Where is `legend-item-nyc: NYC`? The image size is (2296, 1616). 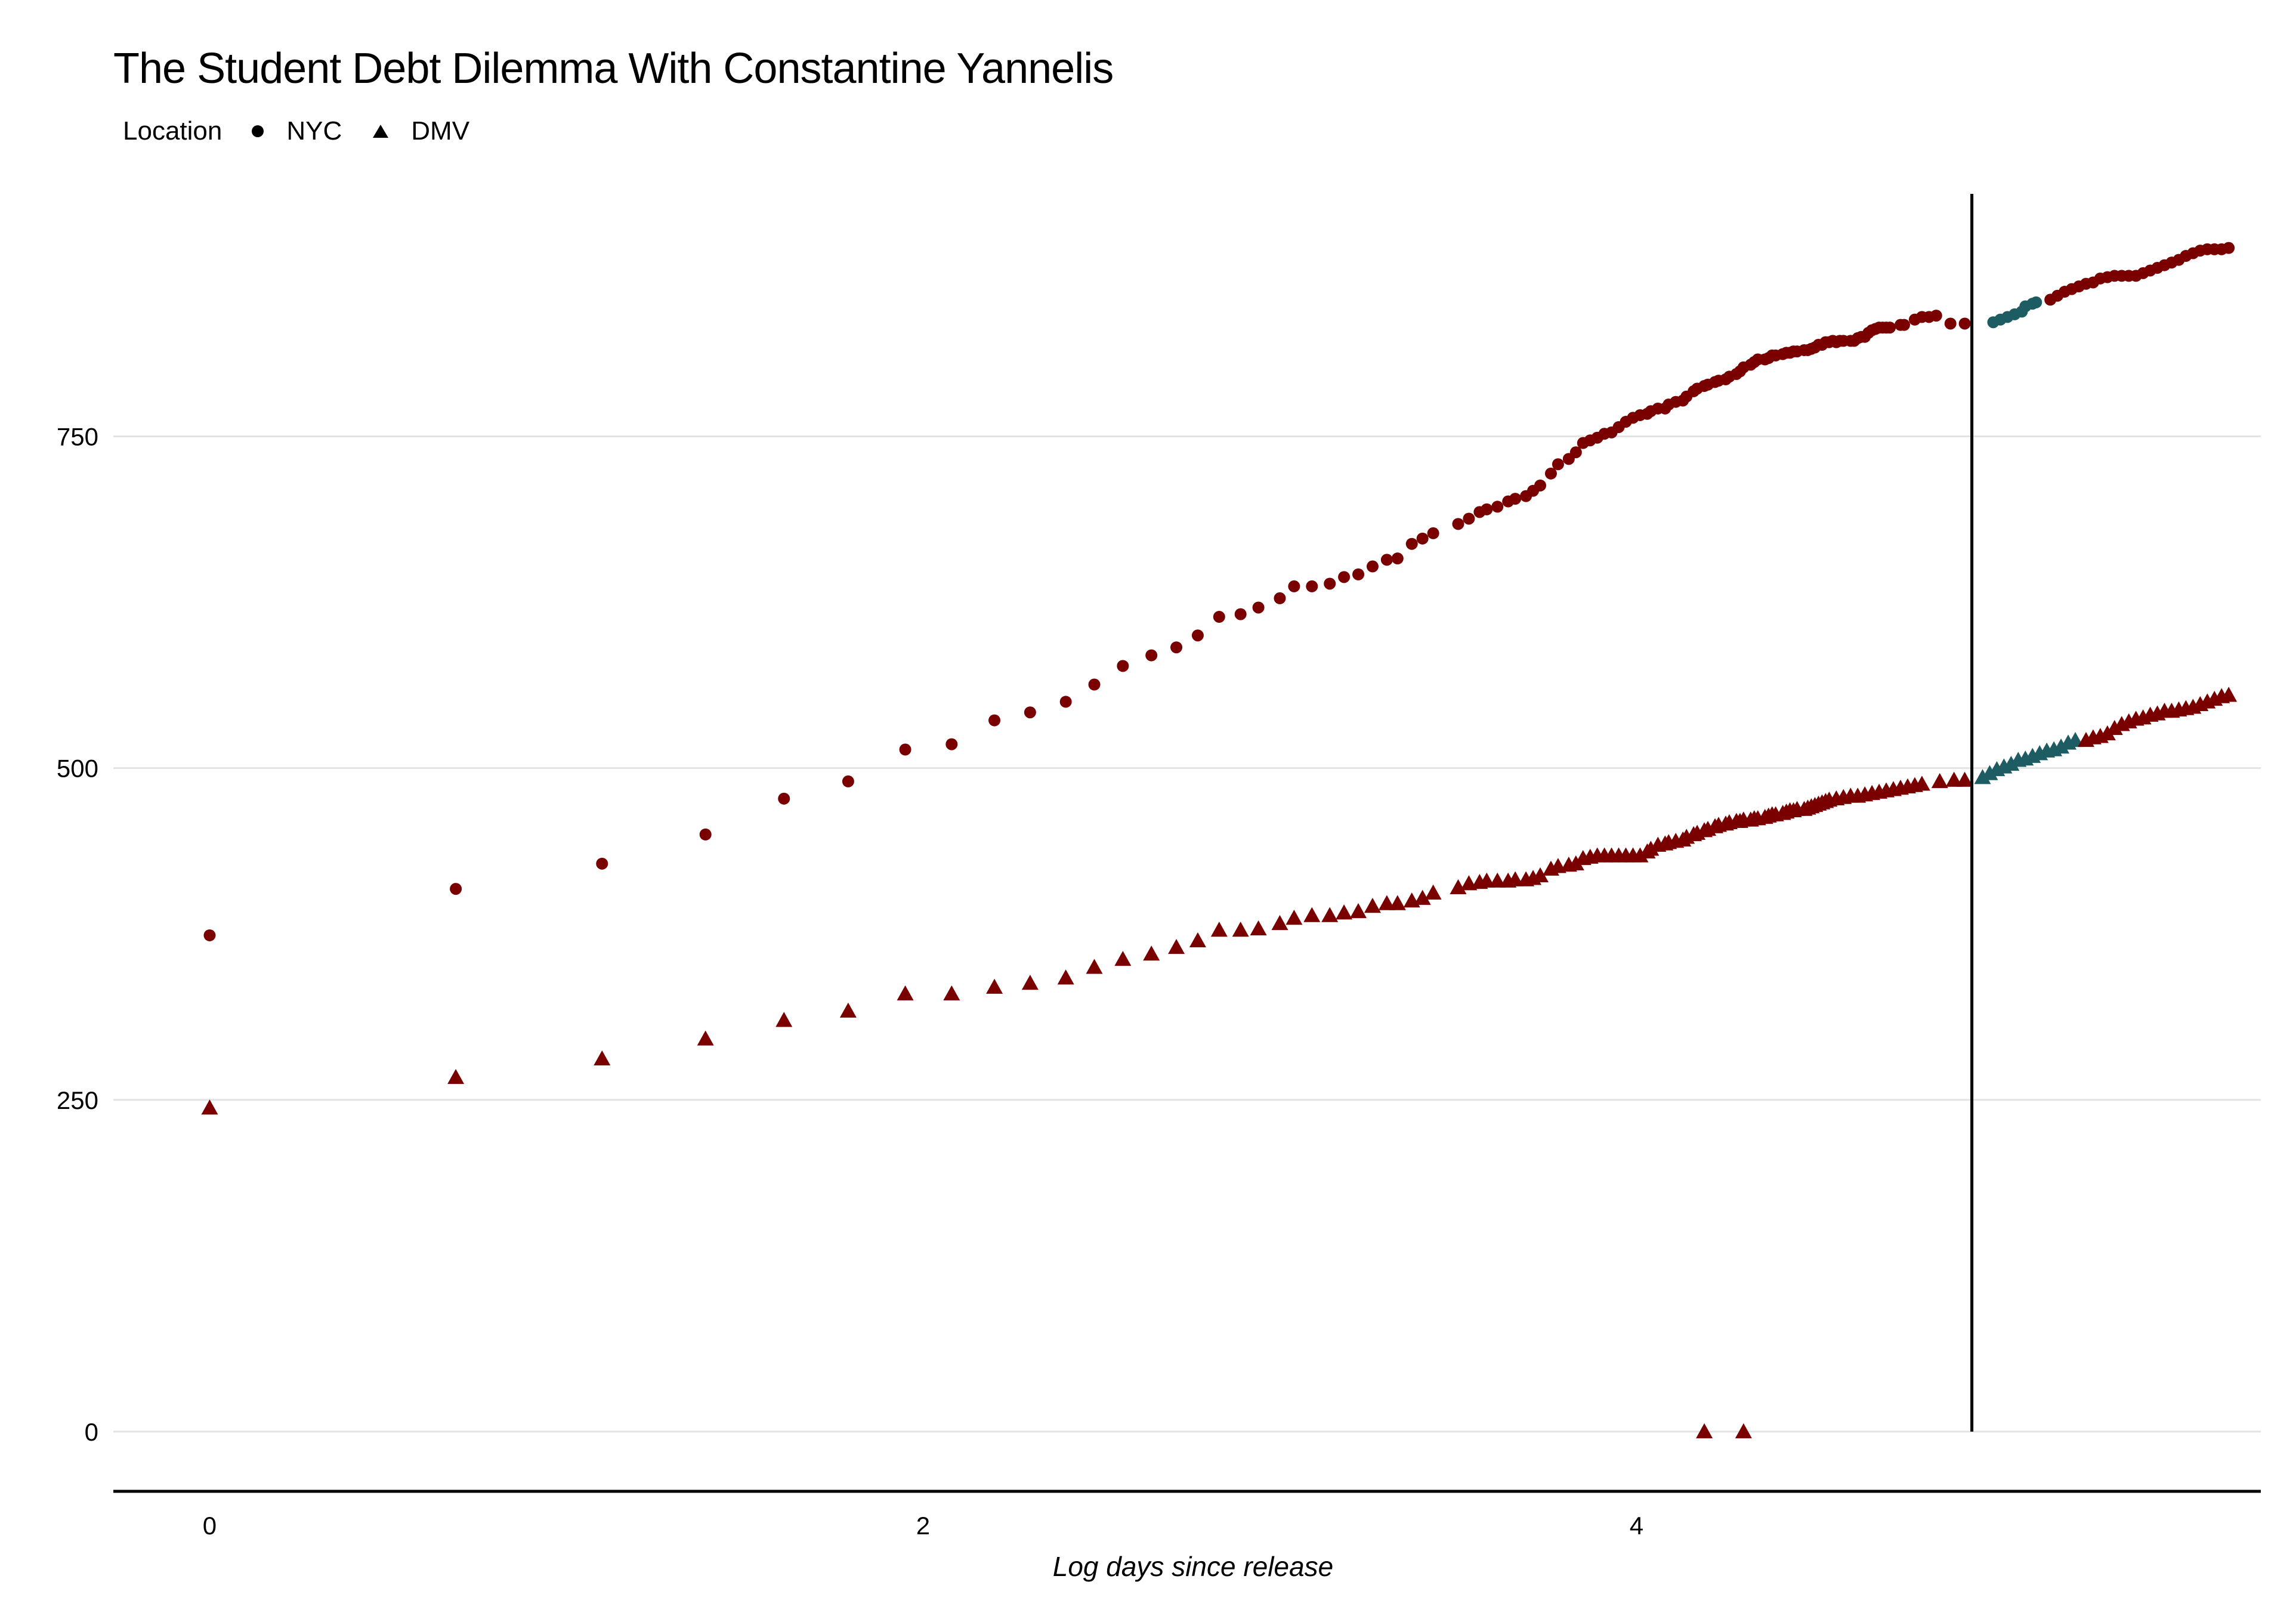
legend-item-nyc: NYC is located at coordinates (297, 131).